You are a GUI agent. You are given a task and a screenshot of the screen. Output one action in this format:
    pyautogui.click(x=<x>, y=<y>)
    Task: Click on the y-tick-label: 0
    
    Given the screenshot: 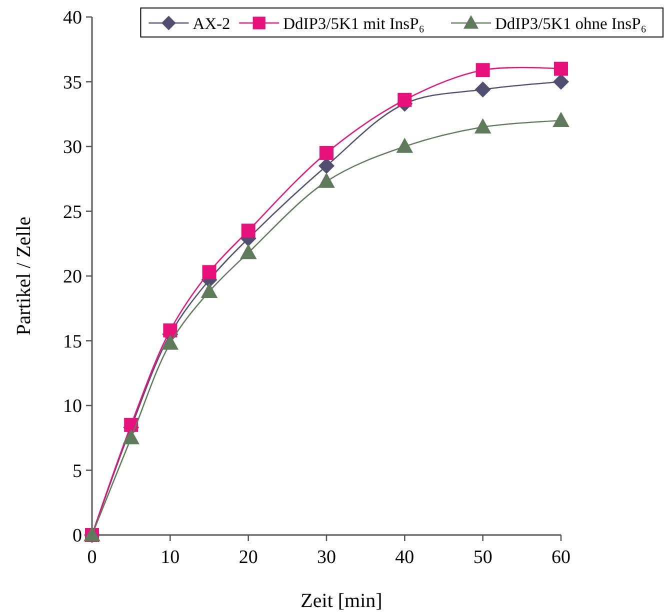 What is the action you would take?
    pyautogui.click(x=77, y=536)
    